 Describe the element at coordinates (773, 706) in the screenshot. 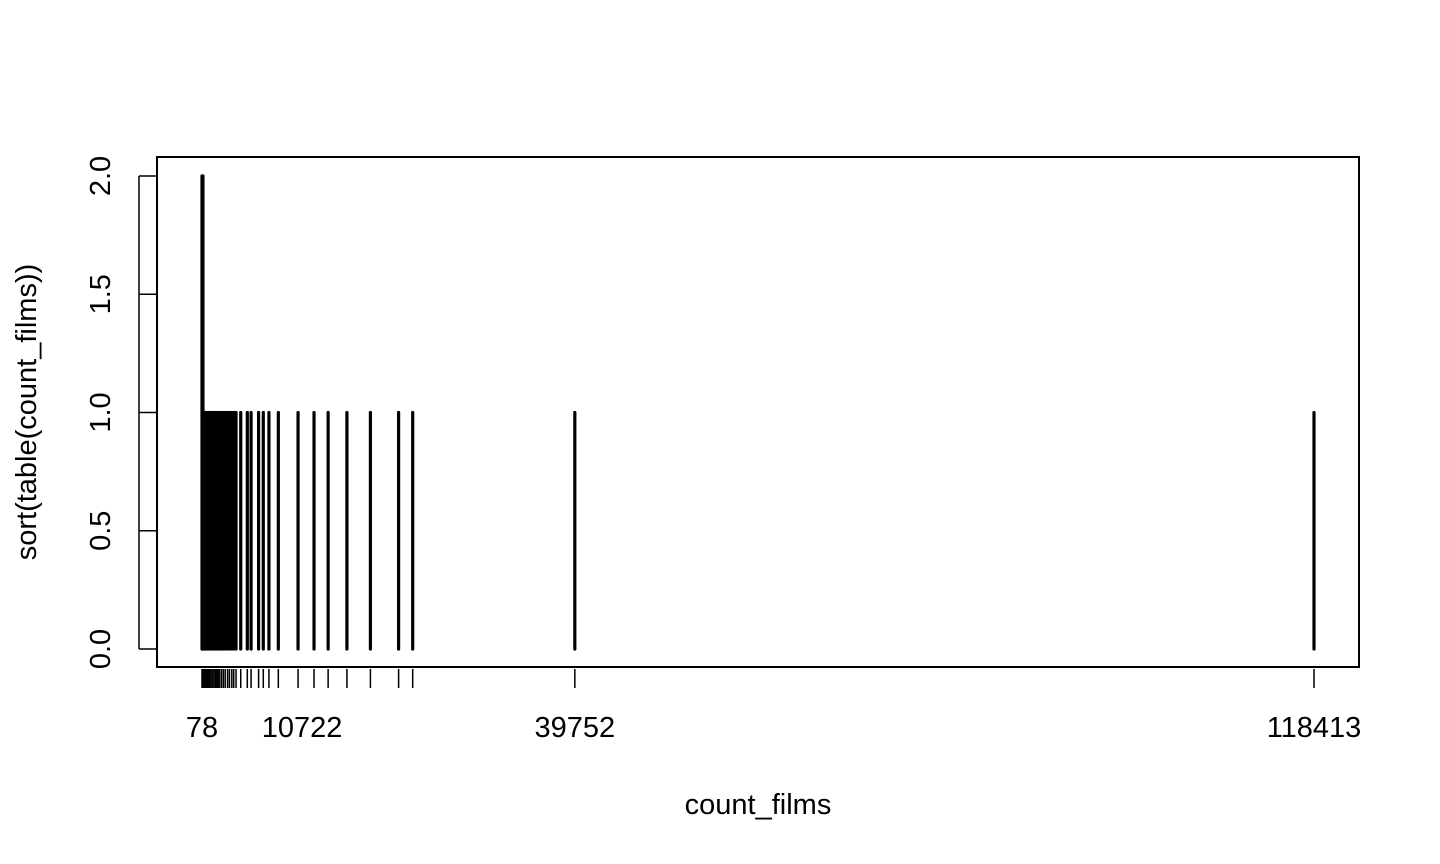

I see `x-axis: 78 10722 39752 118413` at that location.